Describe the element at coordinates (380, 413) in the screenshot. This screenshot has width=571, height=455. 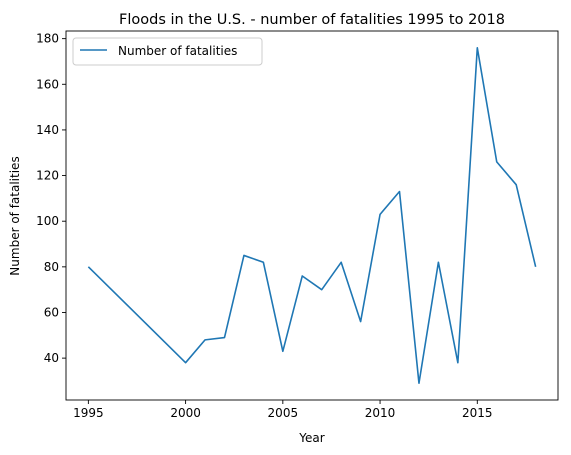
I see `x-tick-label: 2010` at that location.